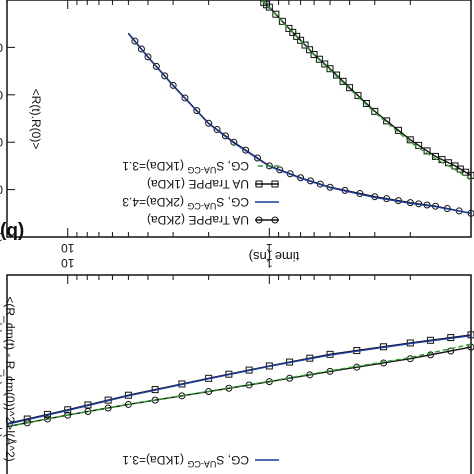 The width and height of the screenshot is (474, 474). What do you see at coordinates (1, 432) in the screenshot?
I see `y-tick-label: 1000` at bounding box center [1, 432].